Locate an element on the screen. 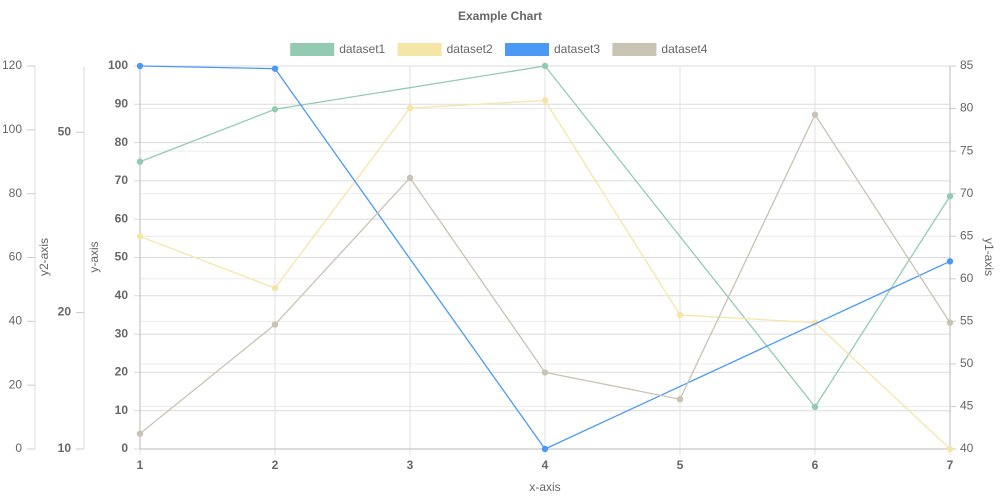 This screenshot has width=1000, height=500. y-tick-label: 0 is located at coordinates (124, 448).